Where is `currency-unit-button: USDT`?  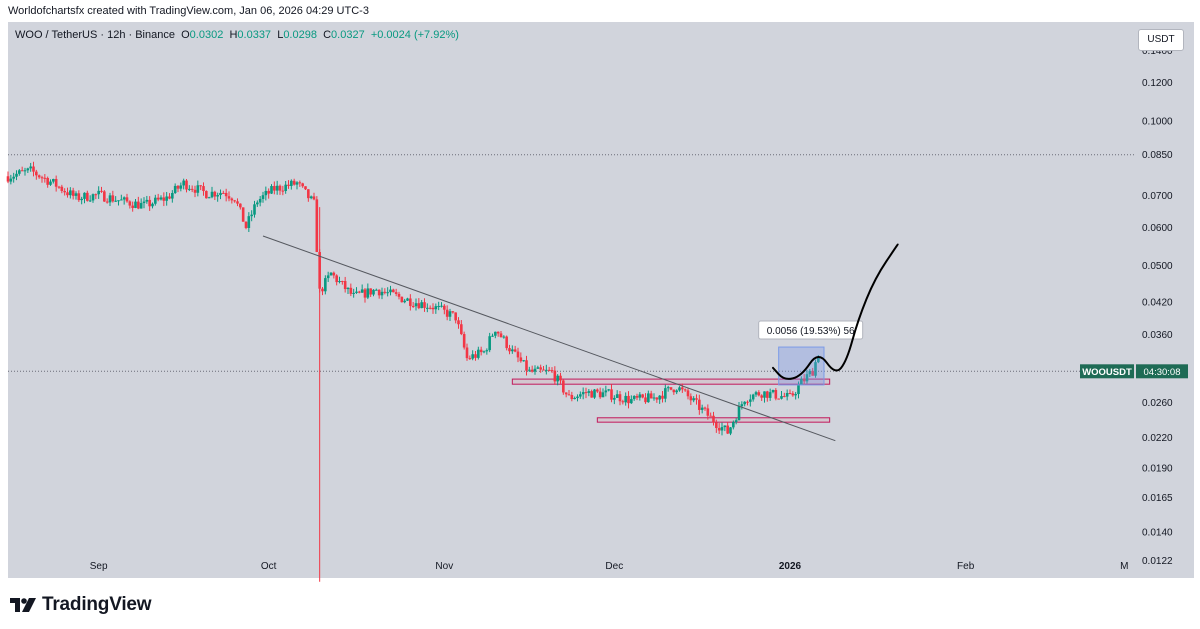 currency-unit-button: USDT is located at coordinates (1161, 40).